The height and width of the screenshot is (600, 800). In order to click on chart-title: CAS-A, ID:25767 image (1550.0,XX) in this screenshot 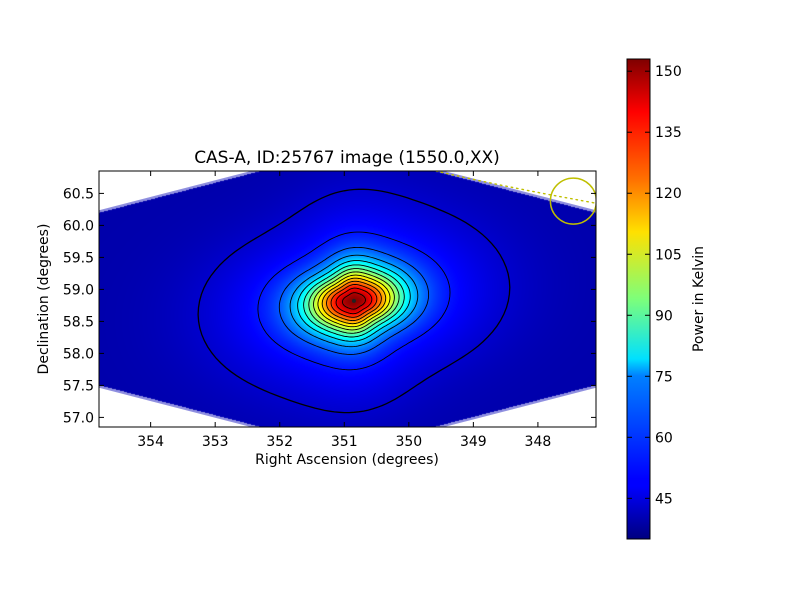, I will do `click(347, 158)`.